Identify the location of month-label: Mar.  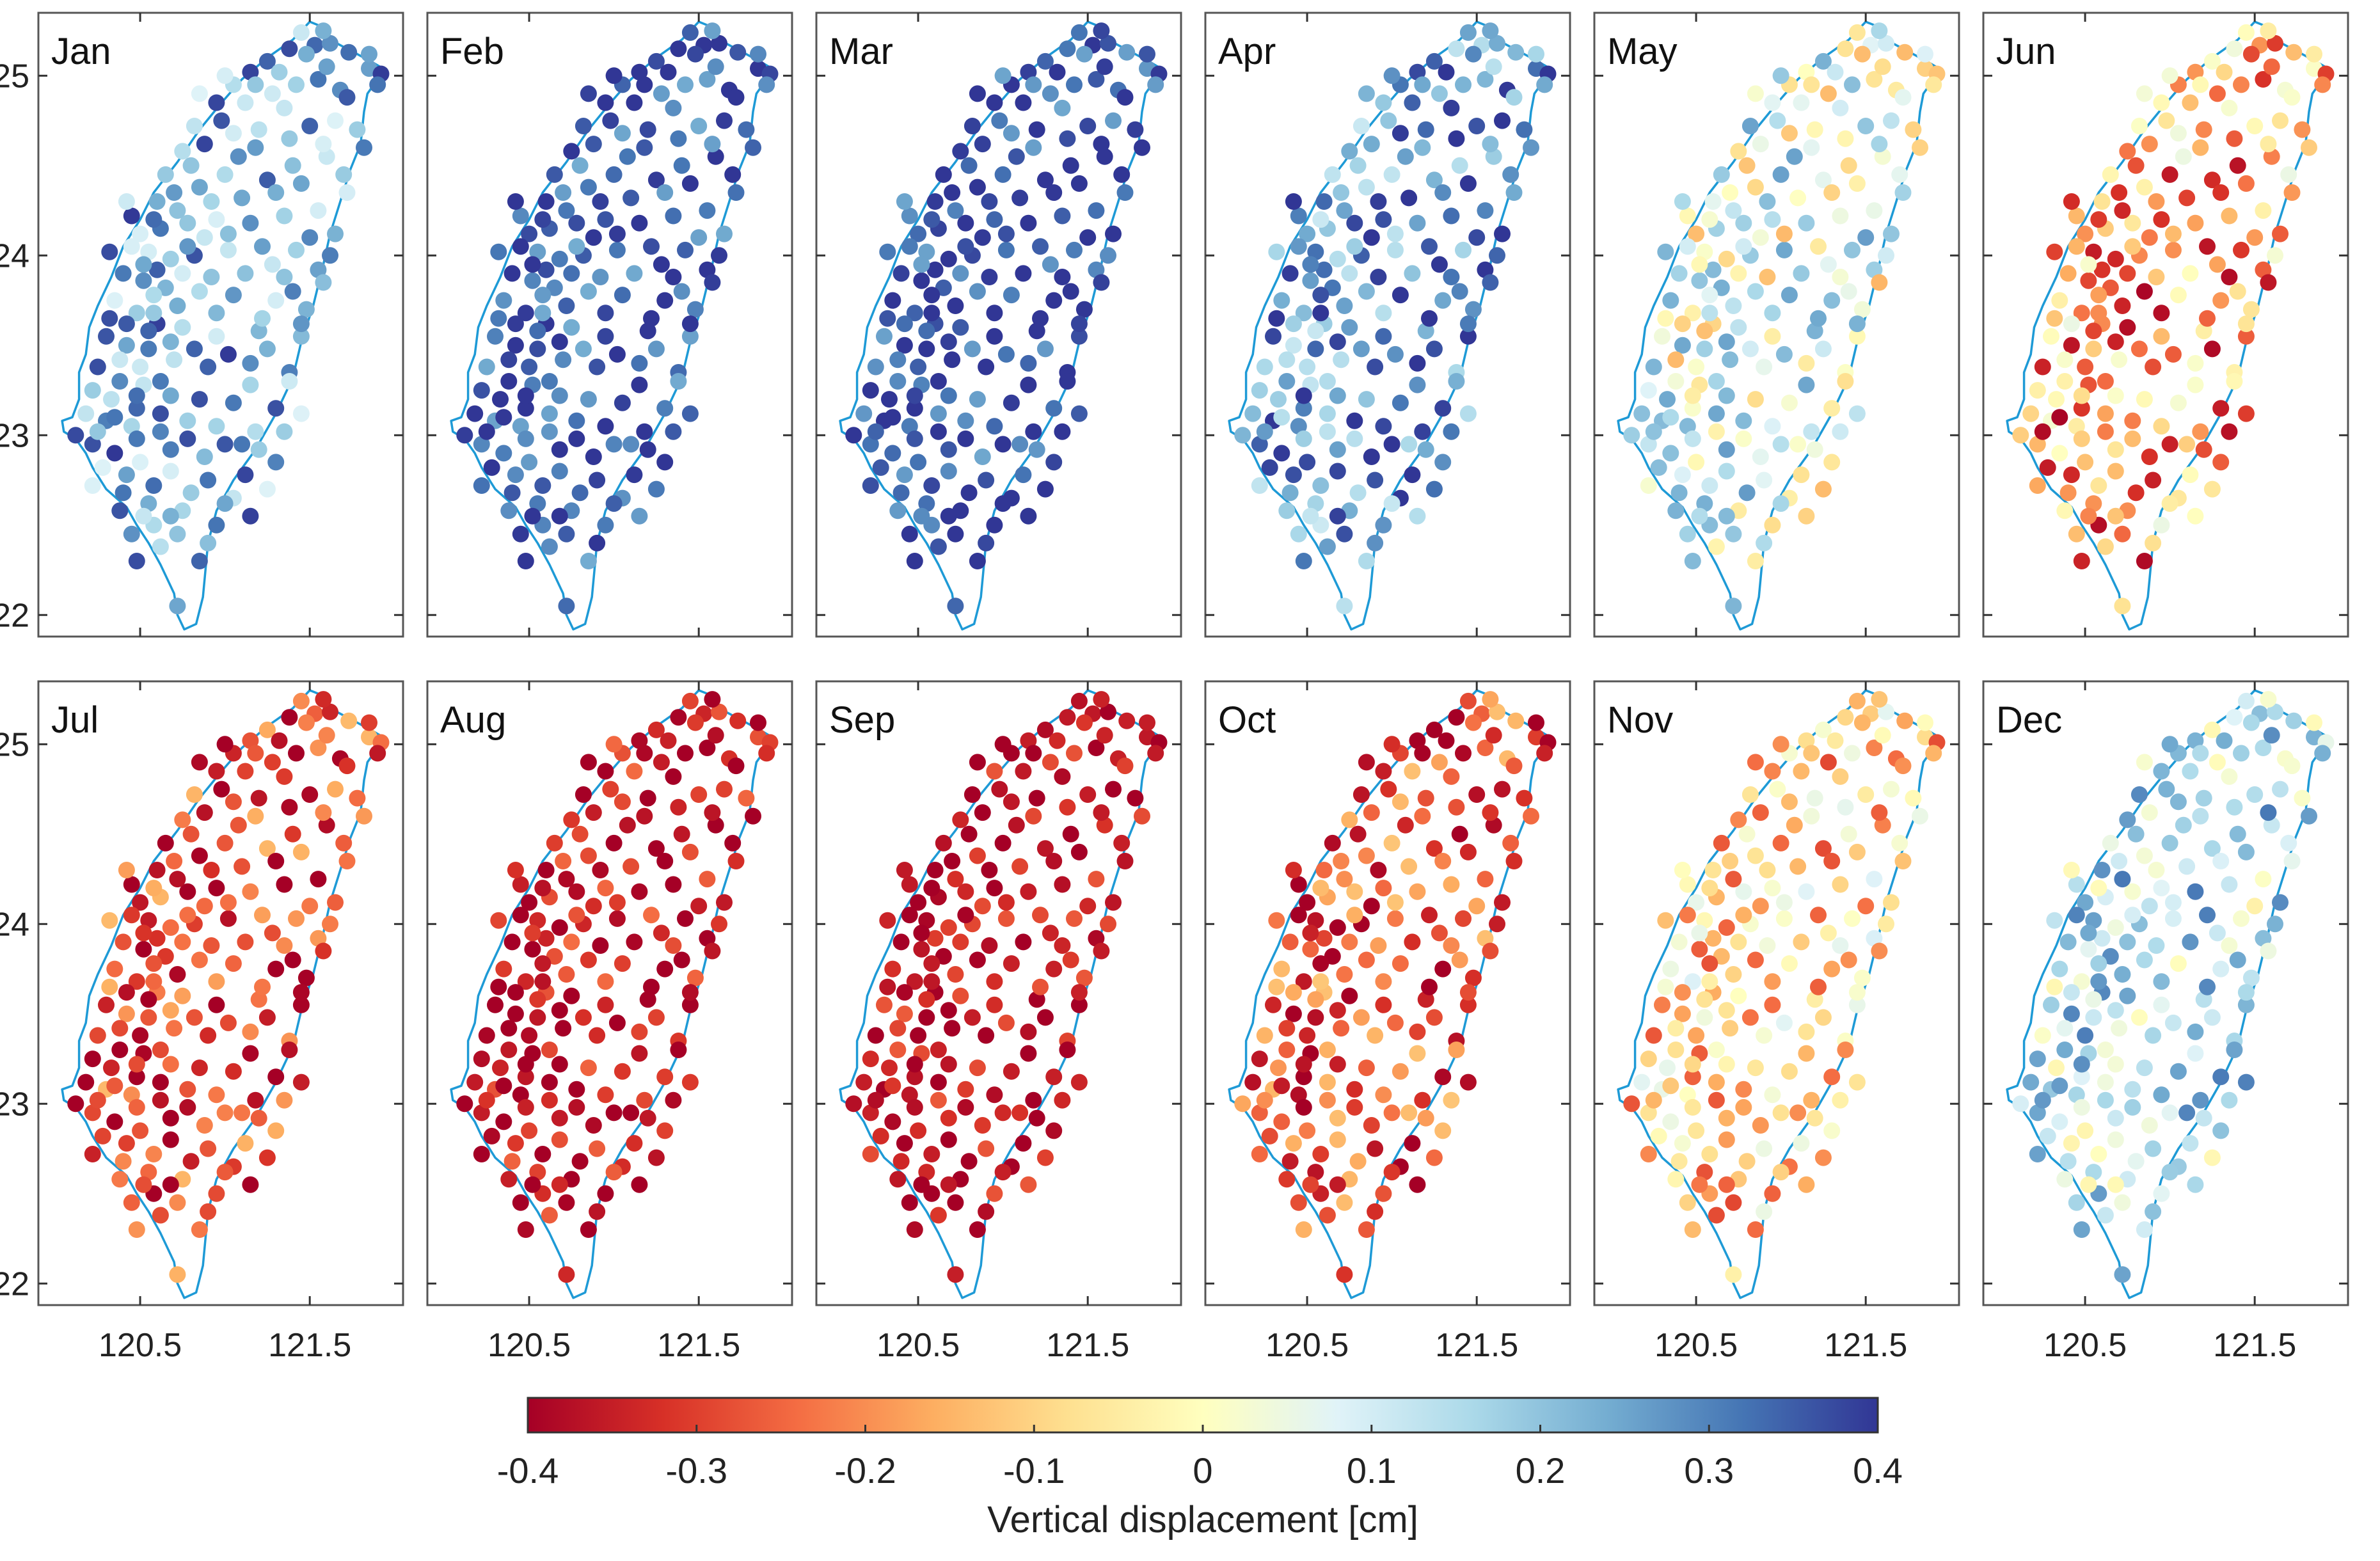
(861, 51).